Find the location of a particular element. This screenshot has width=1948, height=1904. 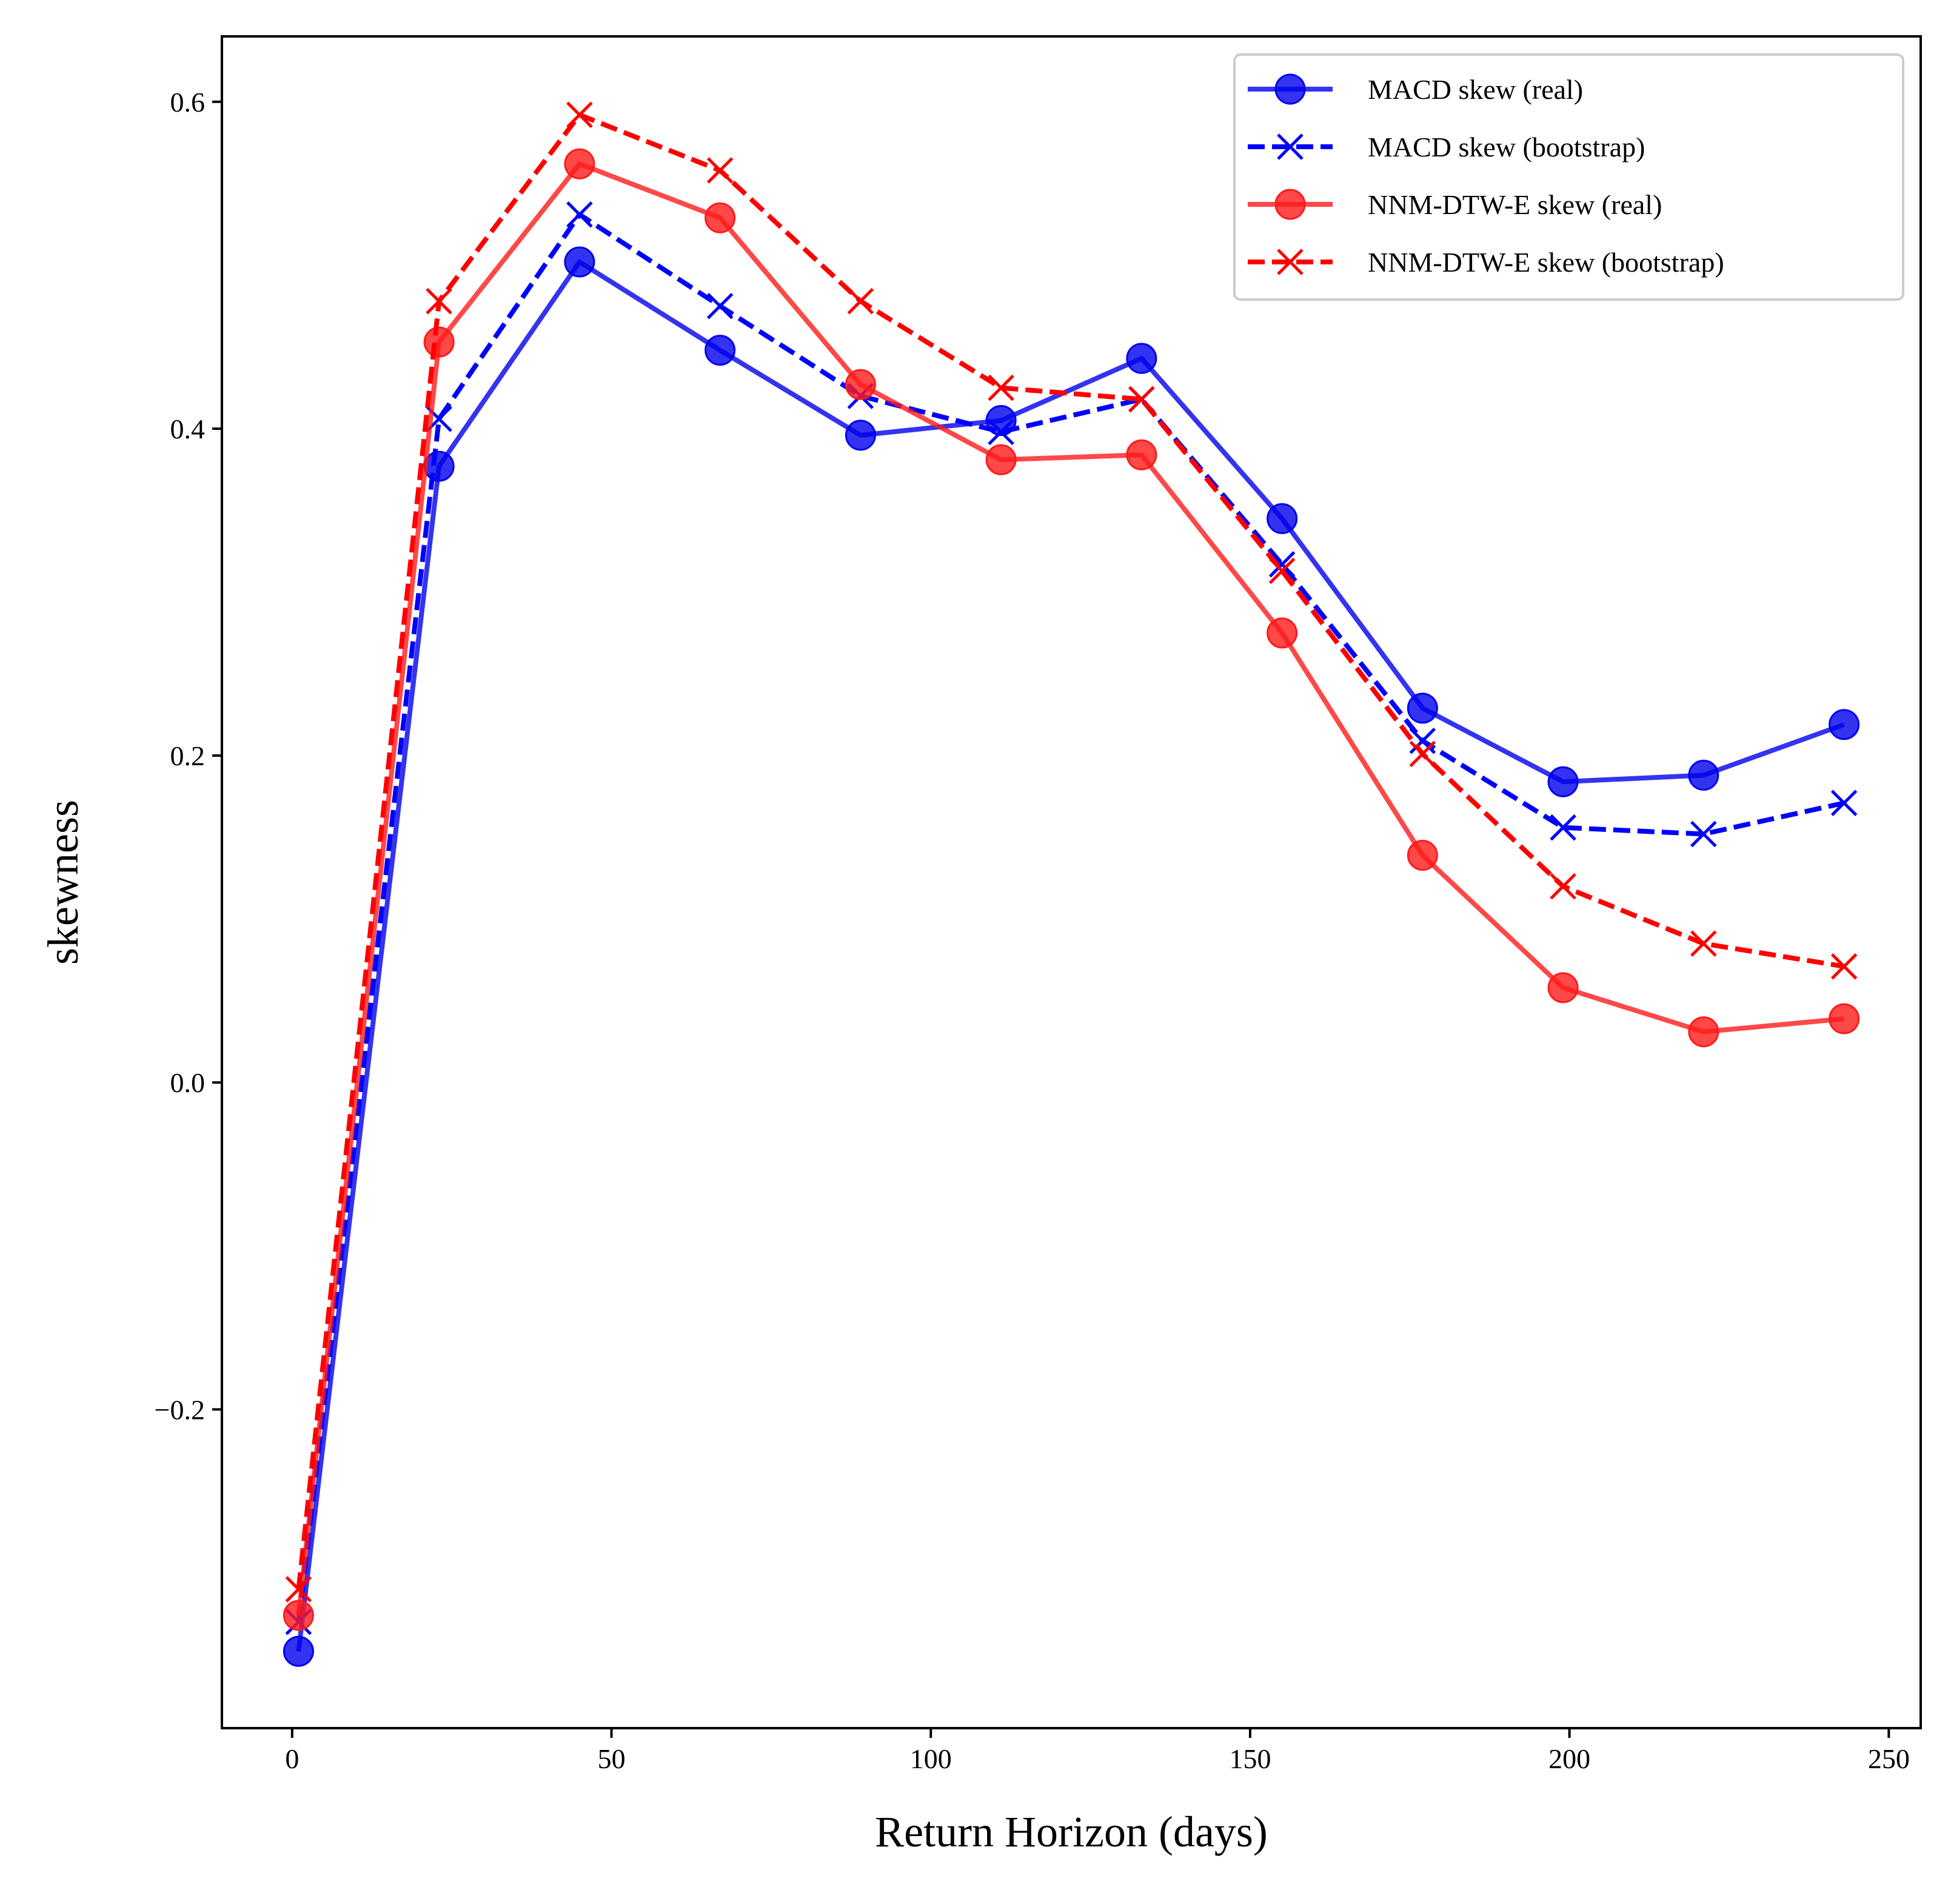

y-tick-label: 0.0 is located at coordinates (188, 1082).